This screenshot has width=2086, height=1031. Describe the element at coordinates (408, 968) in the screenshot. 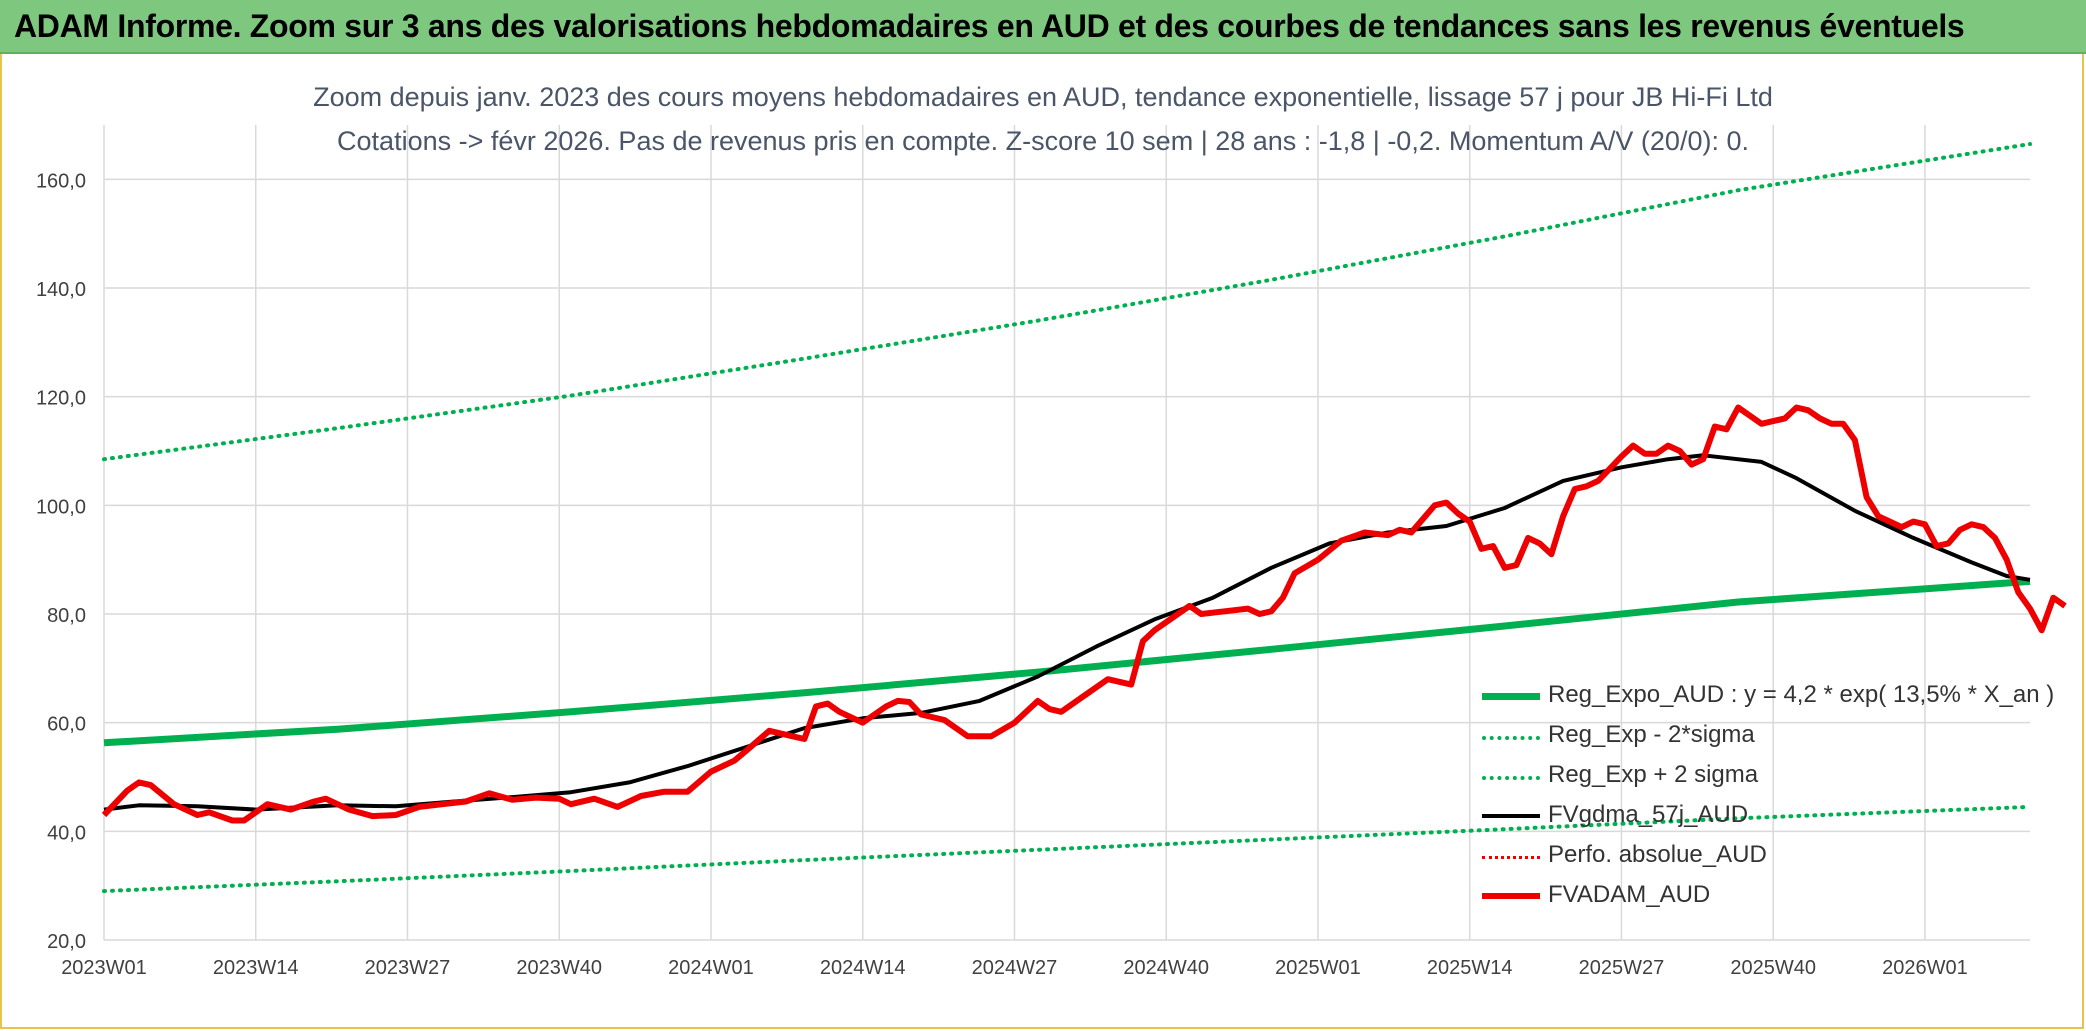

I see `x-tick-label: 2023W27` at that location.